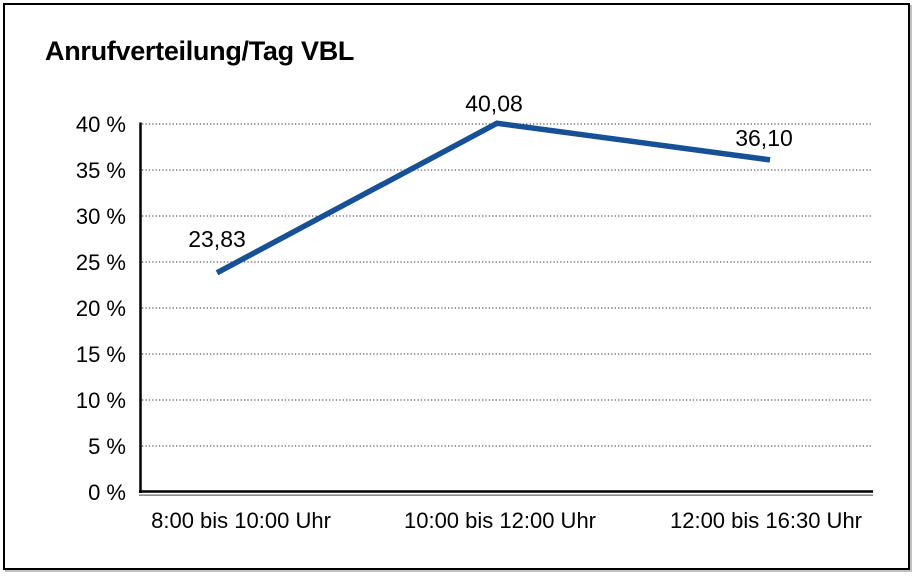 This screenshot has height=576, width=915. Describe the element at coordinates (101, 170) in the screenshot. I see `y-axis-tick-label: 35 %` at that location.